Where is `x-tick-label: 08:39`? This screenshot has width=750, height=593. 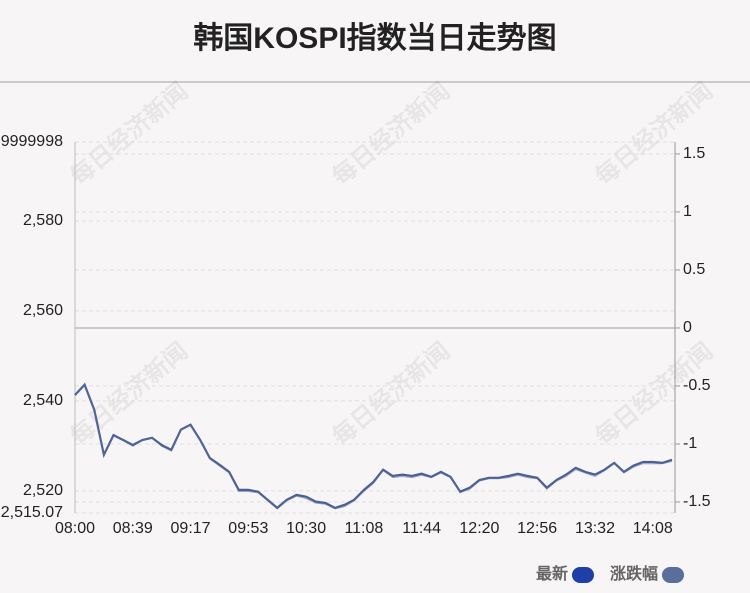 x-tick-label: 08:39 is located at coordinates (133, 528).